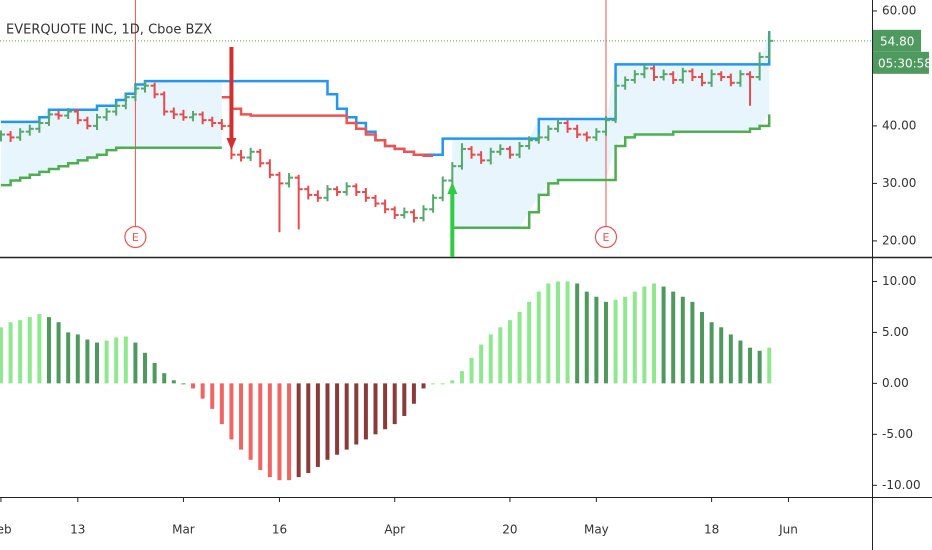  I want to click on price-tag-label: 54.80, so click(897, 41).